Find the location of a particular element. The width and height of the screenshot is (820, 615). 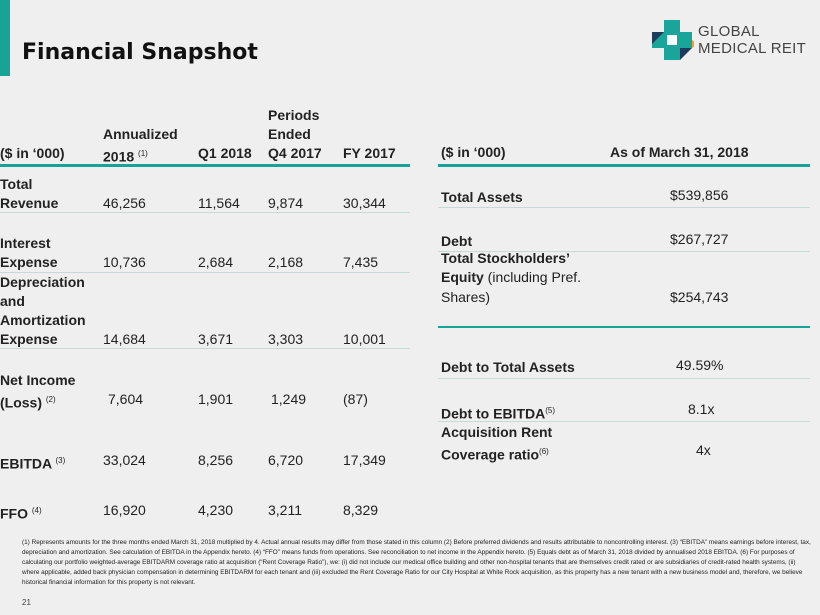

cell: 16,920 is located at coordinates (124, 510).